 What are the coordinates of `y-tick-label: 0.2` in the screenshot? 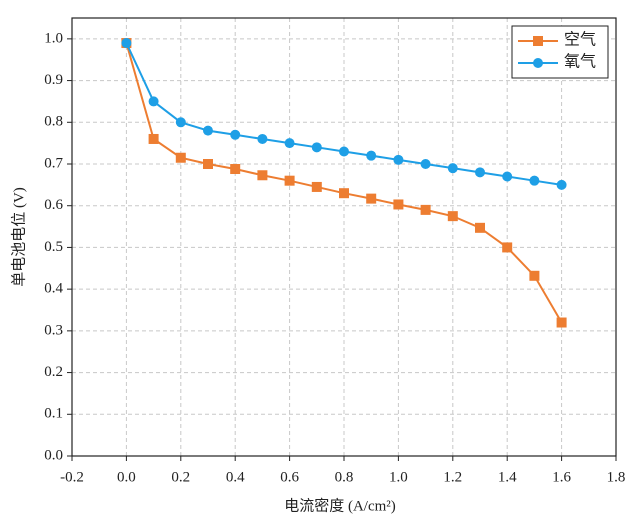 It's located at (53, 372).